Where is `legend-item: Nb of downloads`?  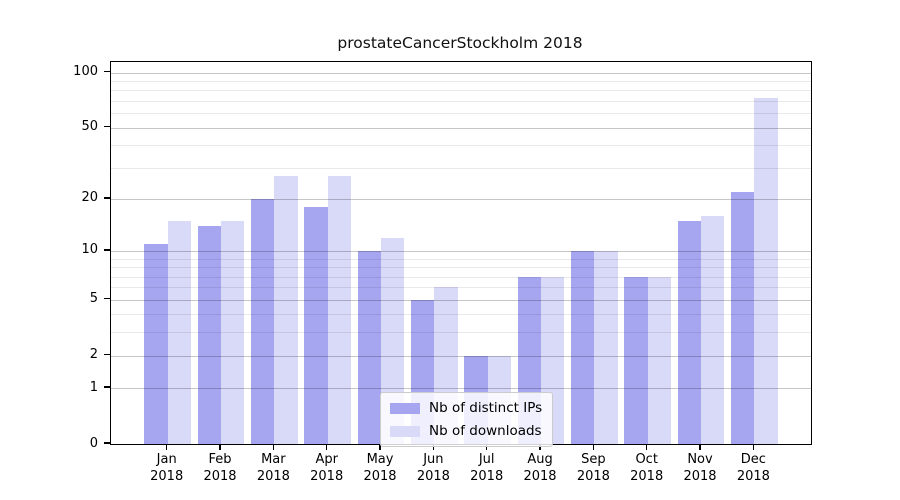
legend-item: Nb of downloads is located at coordinates (466, 431).